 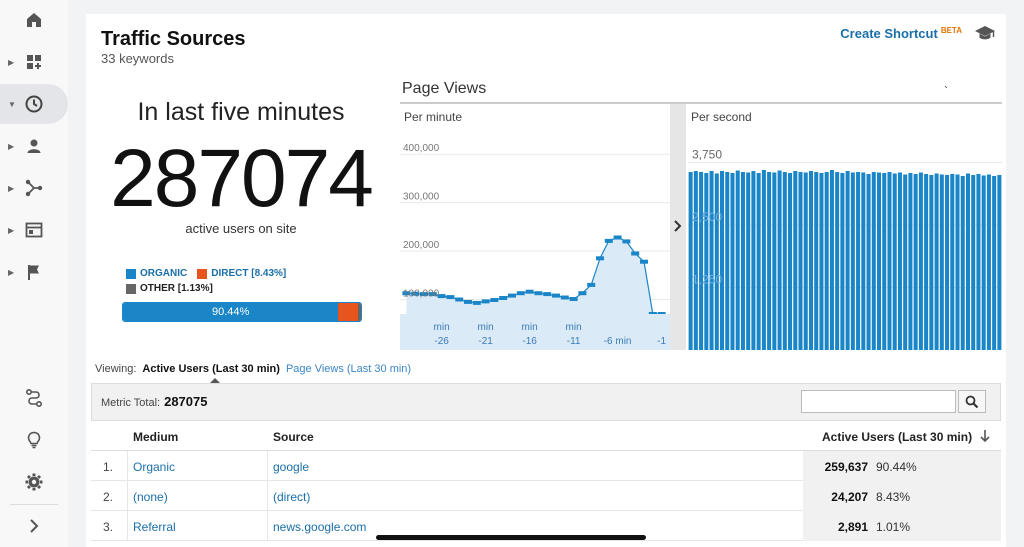 What do you see at coordinates (889, 33) in the screenshot?
I see `create-shortcut-label: Create Shortcut` at bounding box center [889, 33].